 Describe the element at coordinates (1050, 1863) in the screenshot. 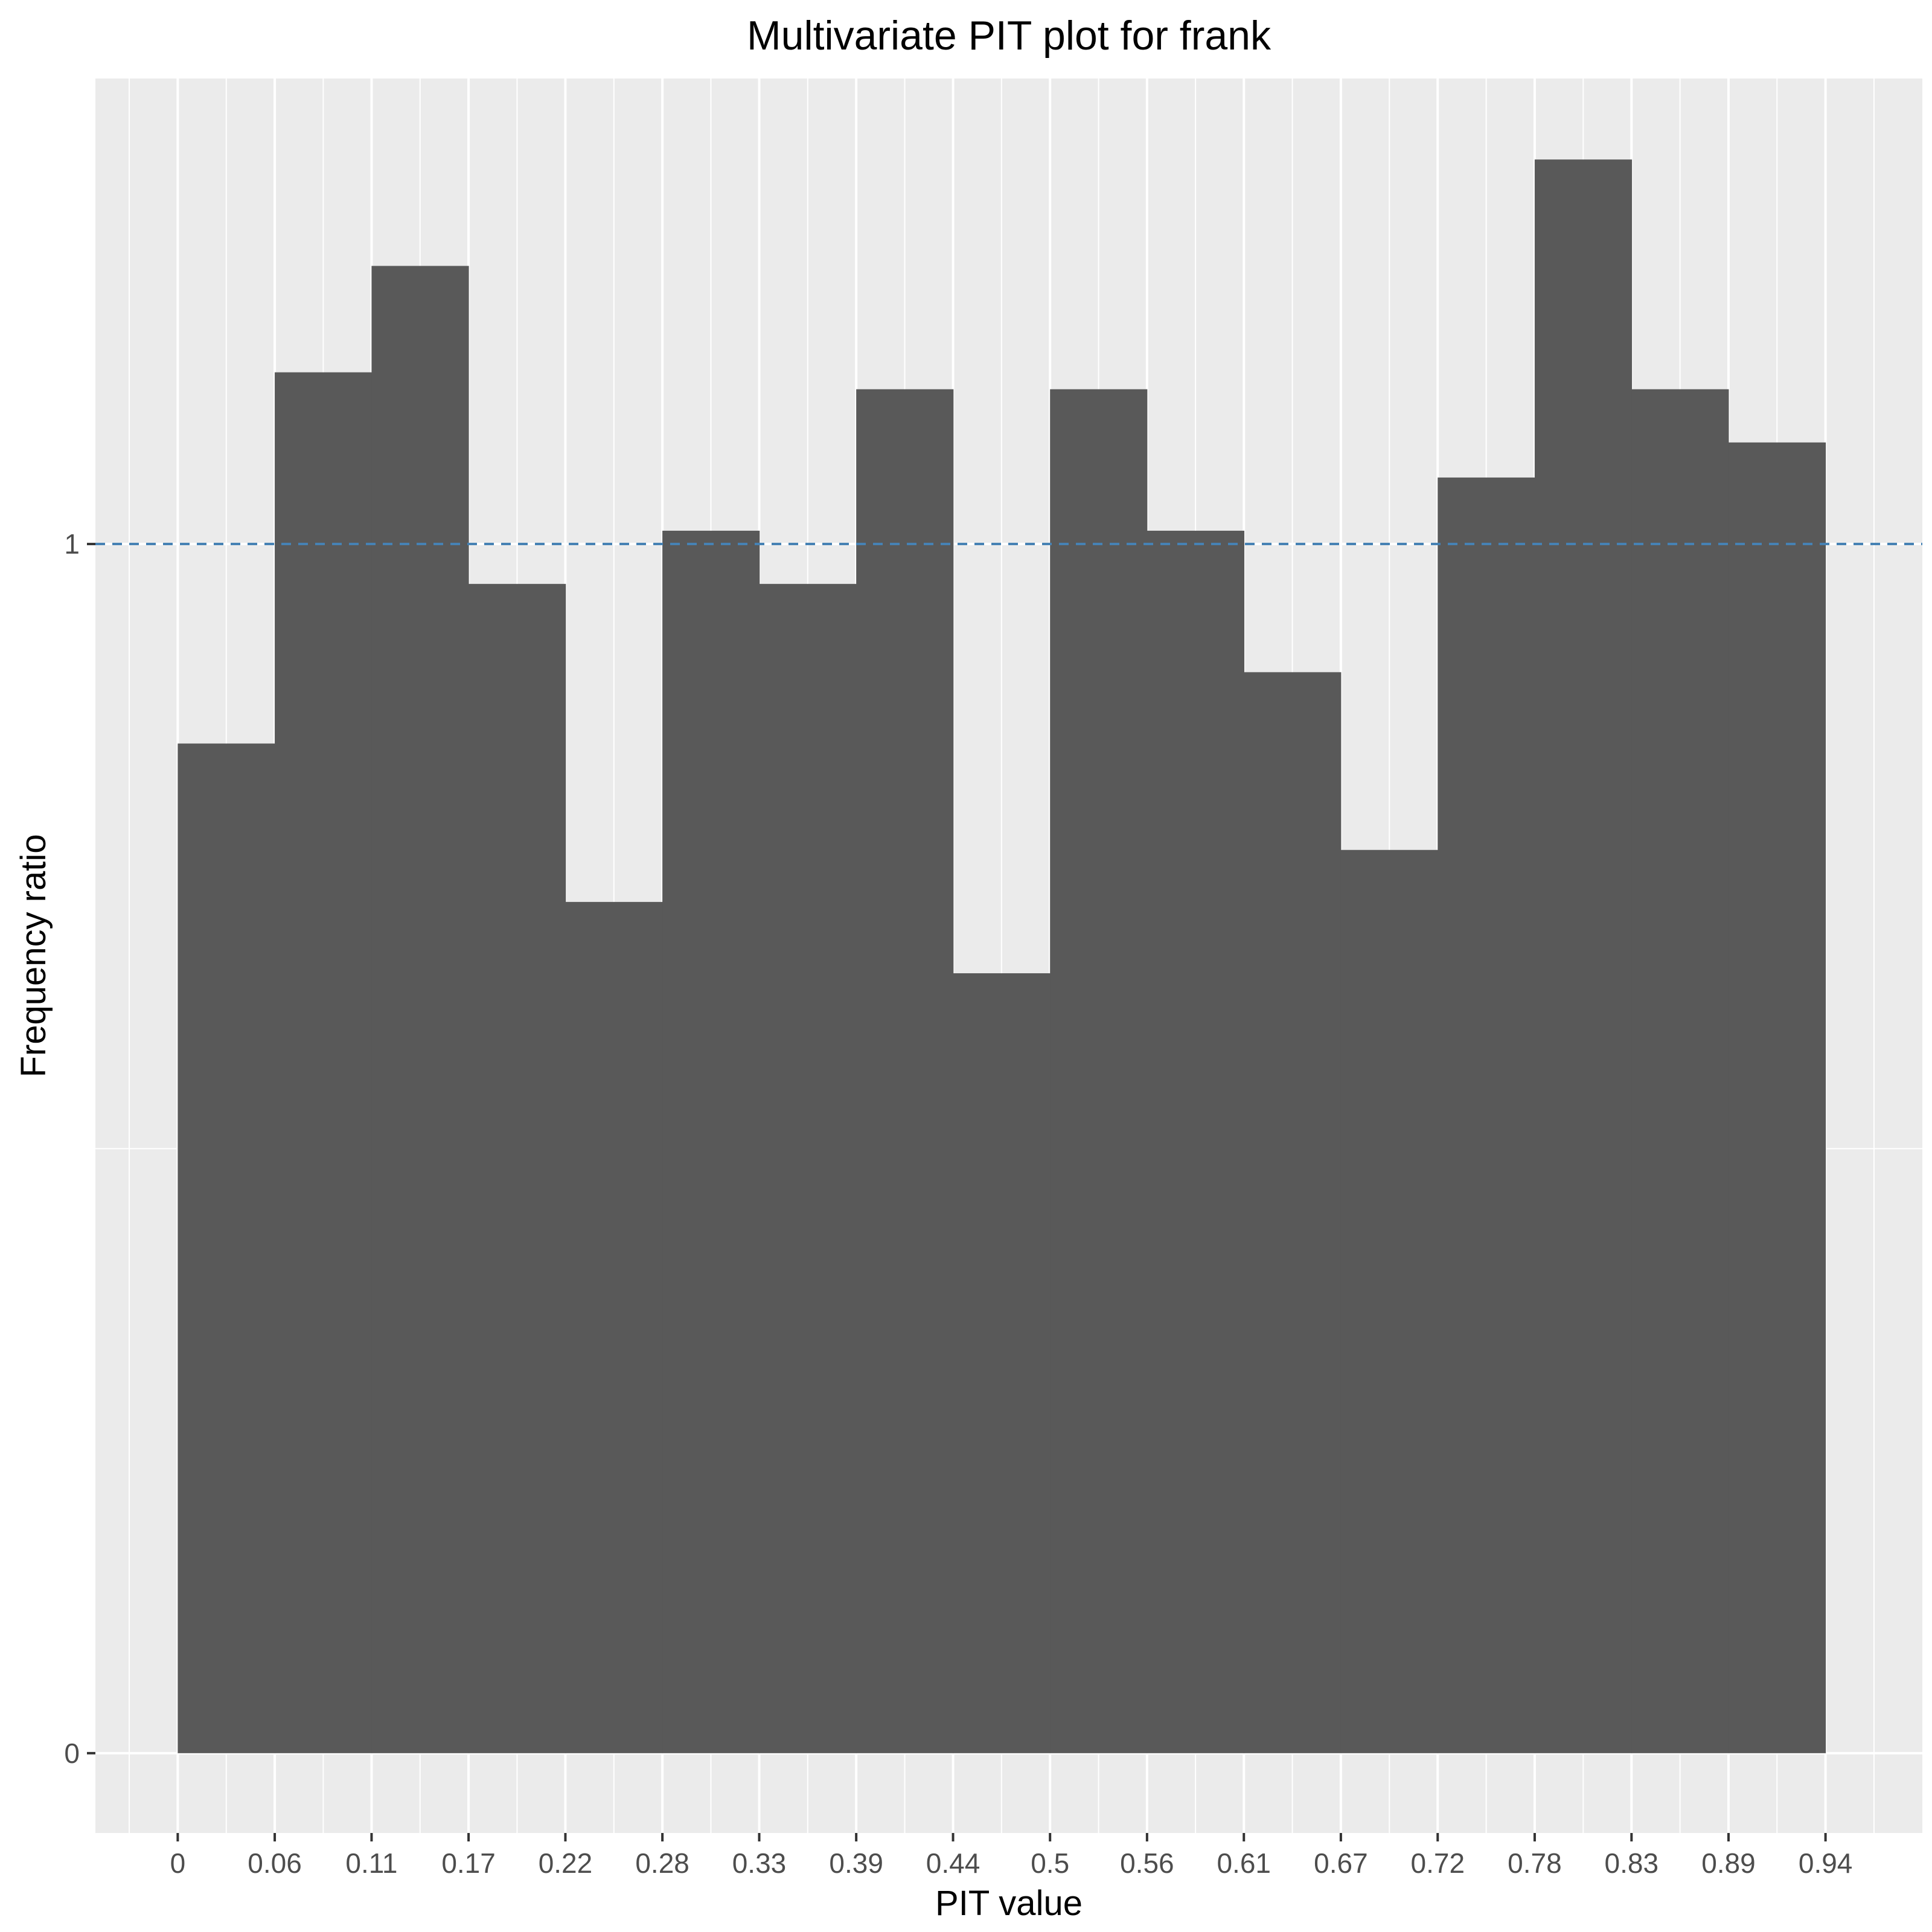

I see `x-tick-label: 0.5` at that location.